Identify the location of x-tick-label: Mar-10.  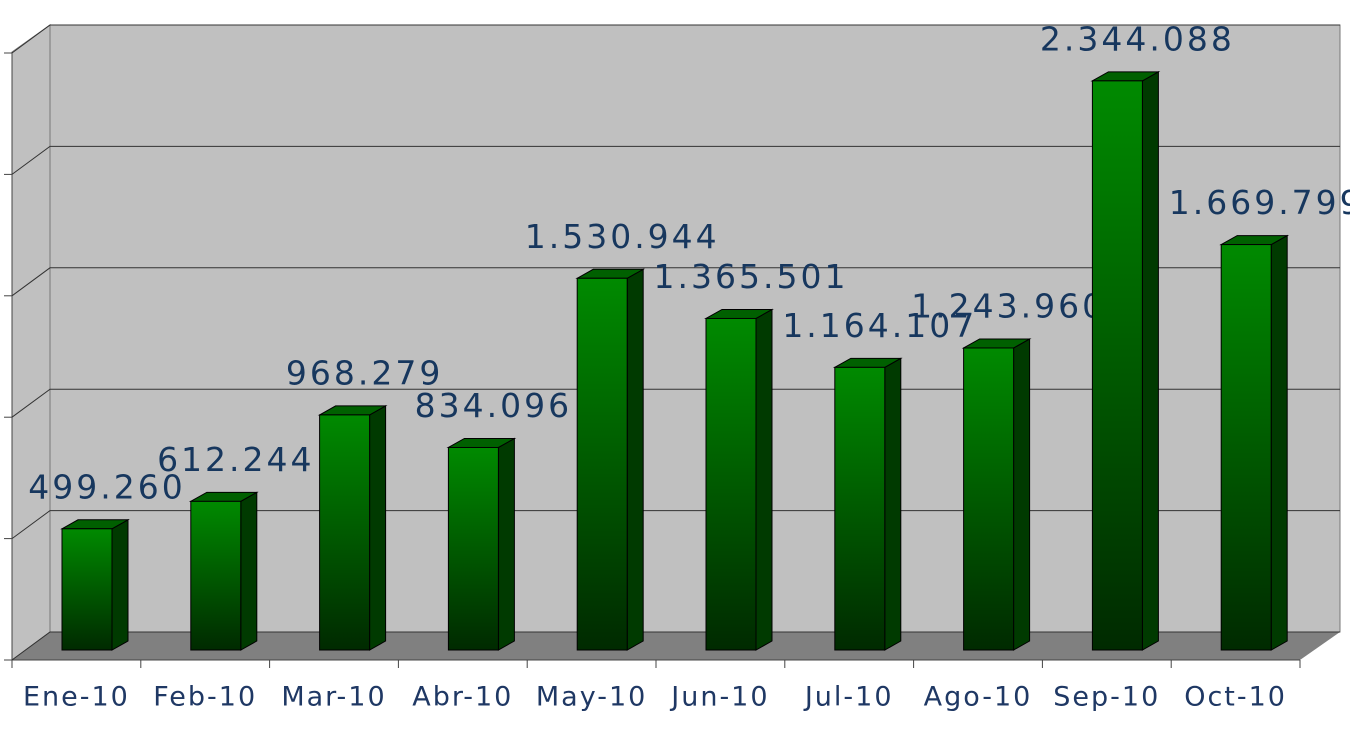
(333, 697).